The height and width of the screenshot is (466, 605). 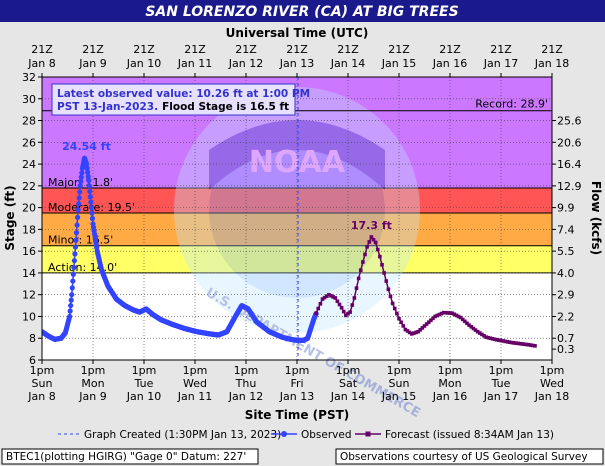 What do you see at coordinates (195, 49) in the screenshot?
I see `top-tick-time-3: 21Z` at bounding box center [195, 49].